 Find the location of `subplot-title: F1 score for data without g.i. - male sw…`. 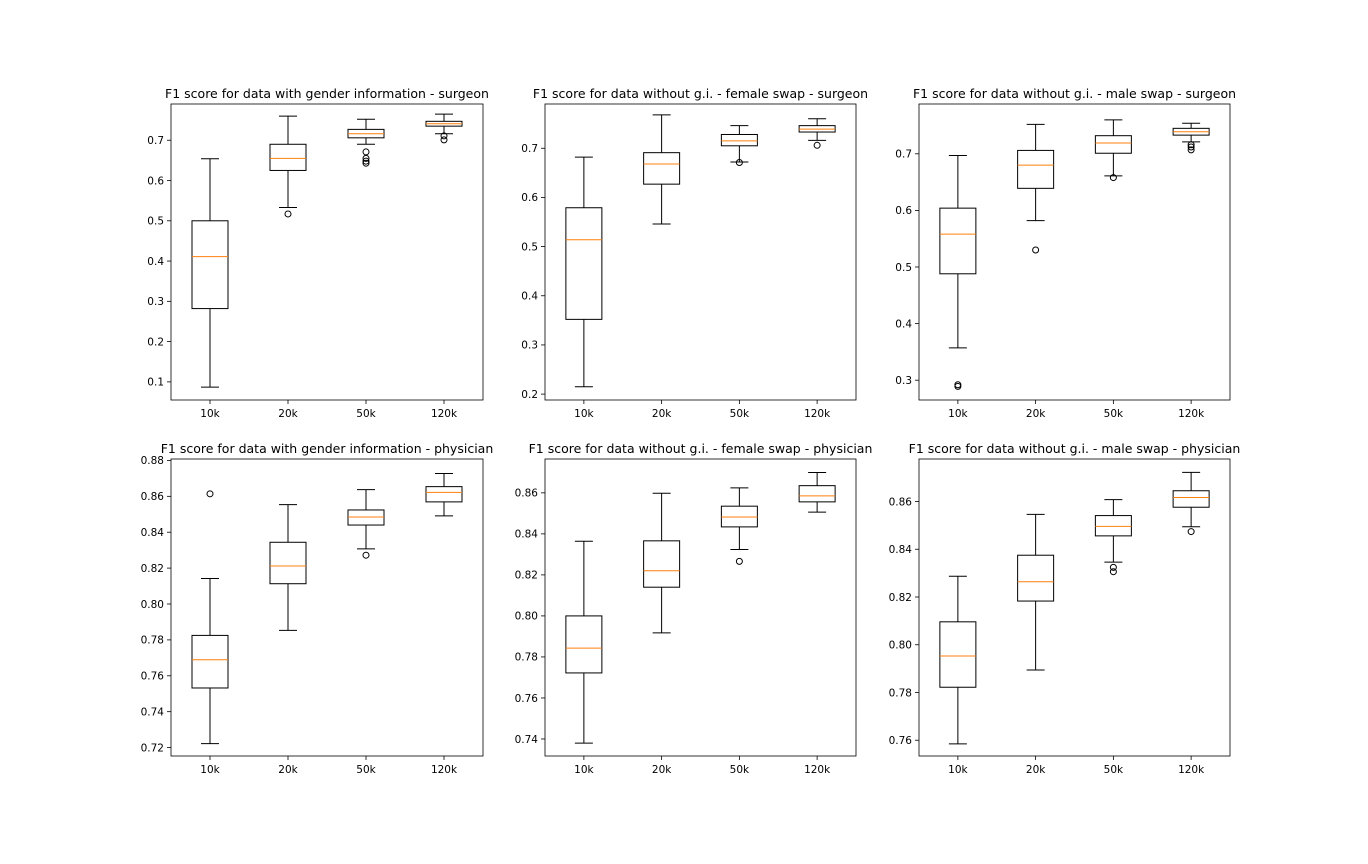

subplot-title: F1 score for data without g.i. - male sw… is located at coordinates (1074, 93).